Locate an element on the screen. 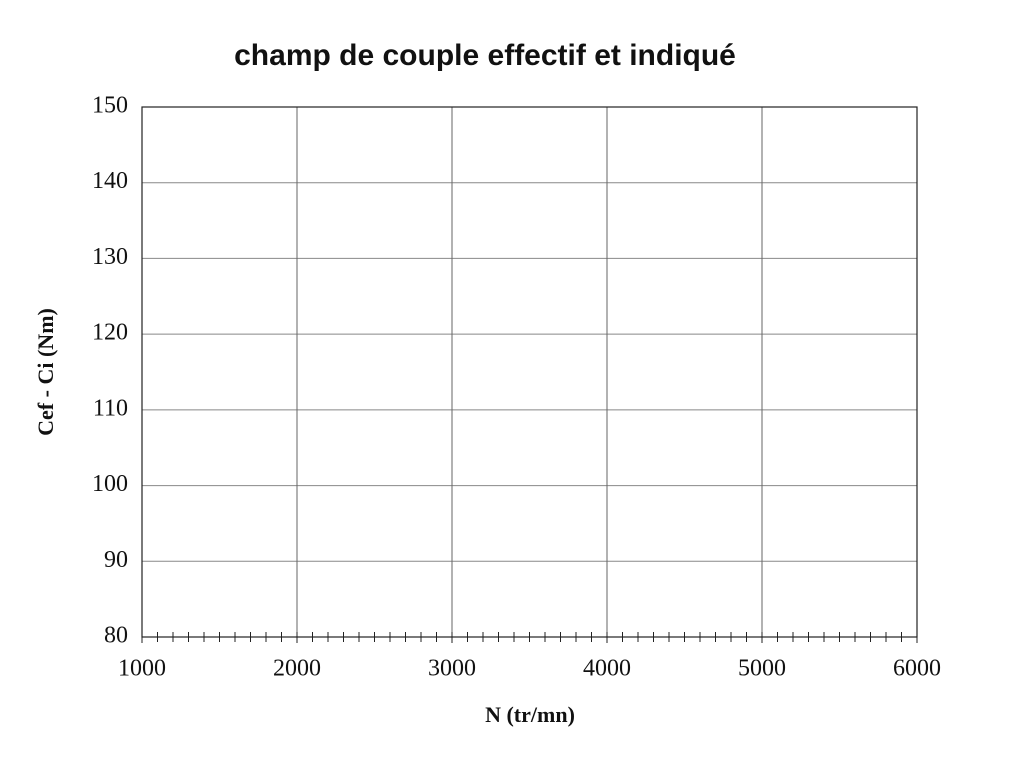  x-tick-label: 1000 is located at coordinates (142, 669).